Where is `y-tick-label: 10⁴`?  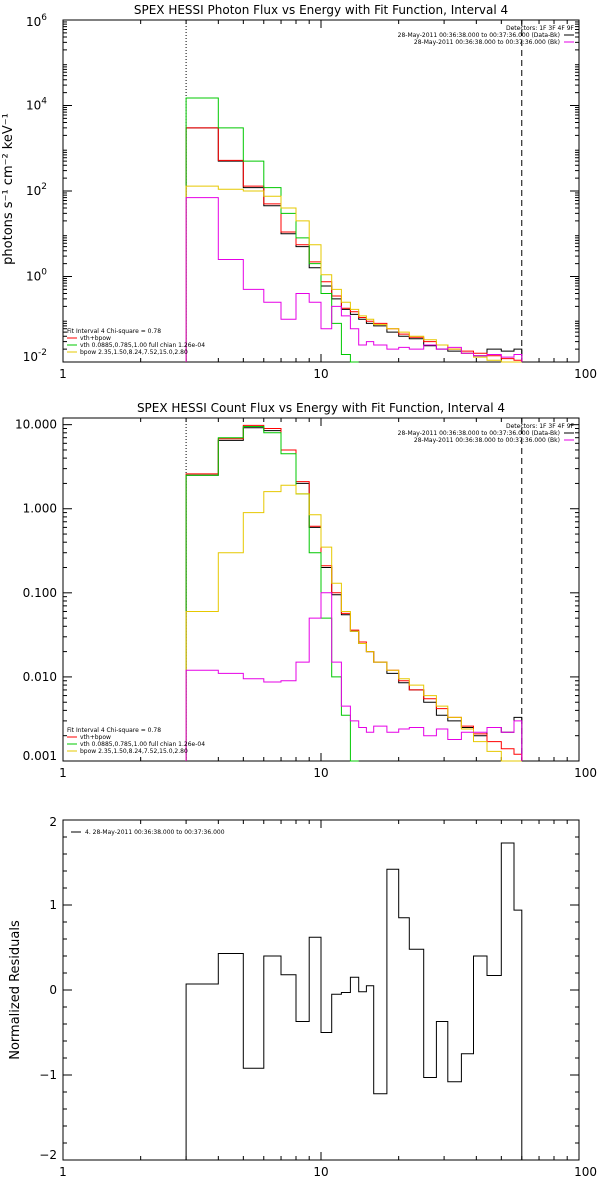
y-tick-label: 10⁴ is located at coordinates (36, 105).